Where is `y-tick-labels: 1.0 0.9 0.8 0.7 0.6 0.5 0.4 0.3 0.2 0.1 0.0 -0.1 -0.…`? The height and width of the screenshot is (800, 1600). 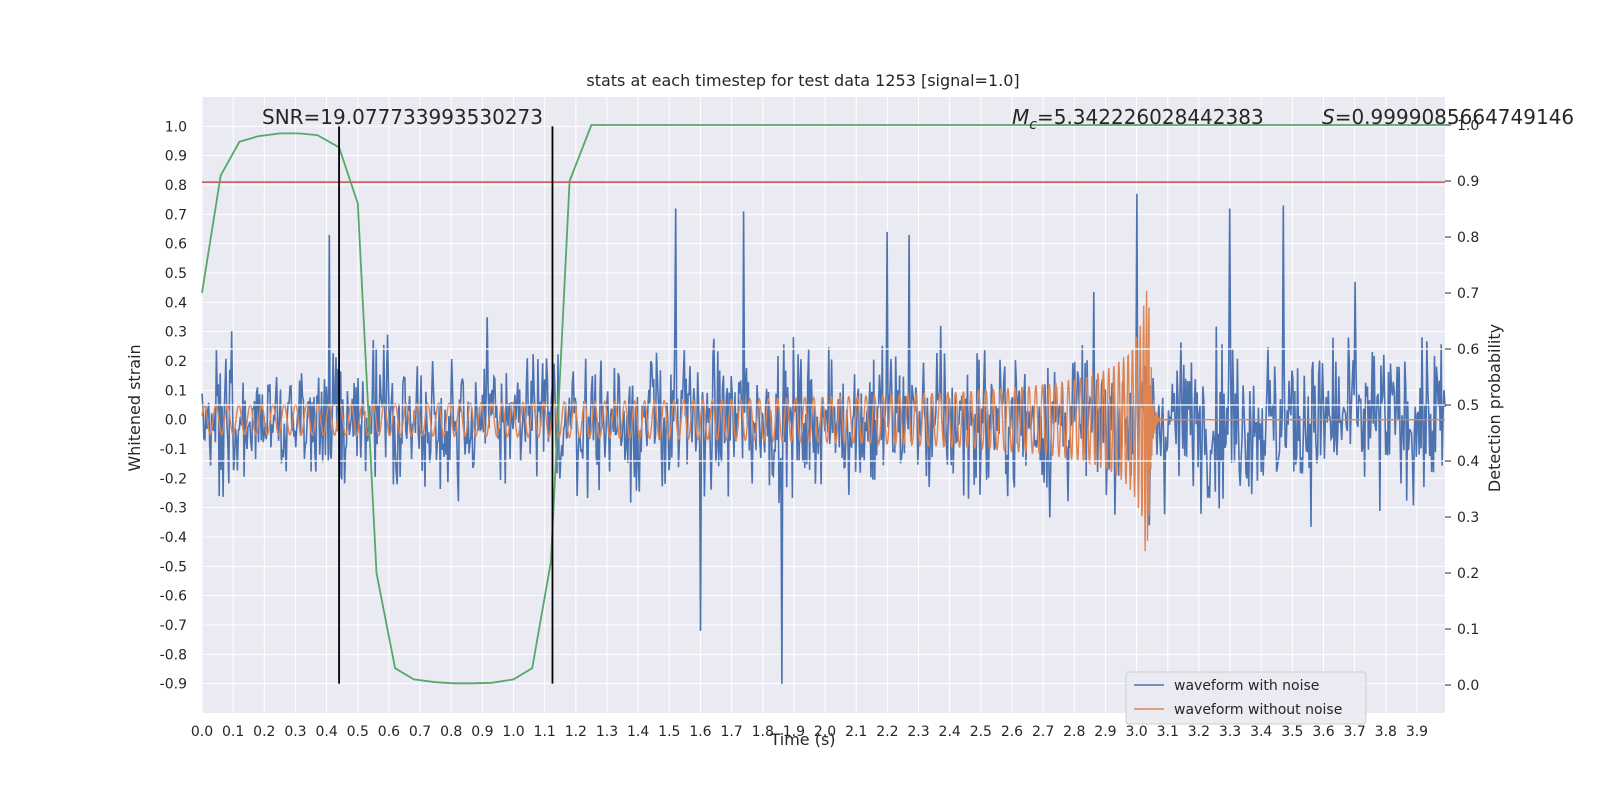 y-tick-labels: 1.0 0.9 0.8 0.7 0.6 0.5 0.4 0.3 0.2 0.1 0.0 -0.1 -0.… is located at coordinates (173, 405).